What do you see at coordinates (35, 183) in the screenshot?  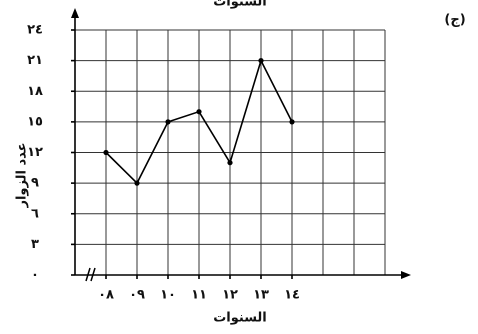 I see `y-tick-label: ٩` at bounding box center [35, 183].